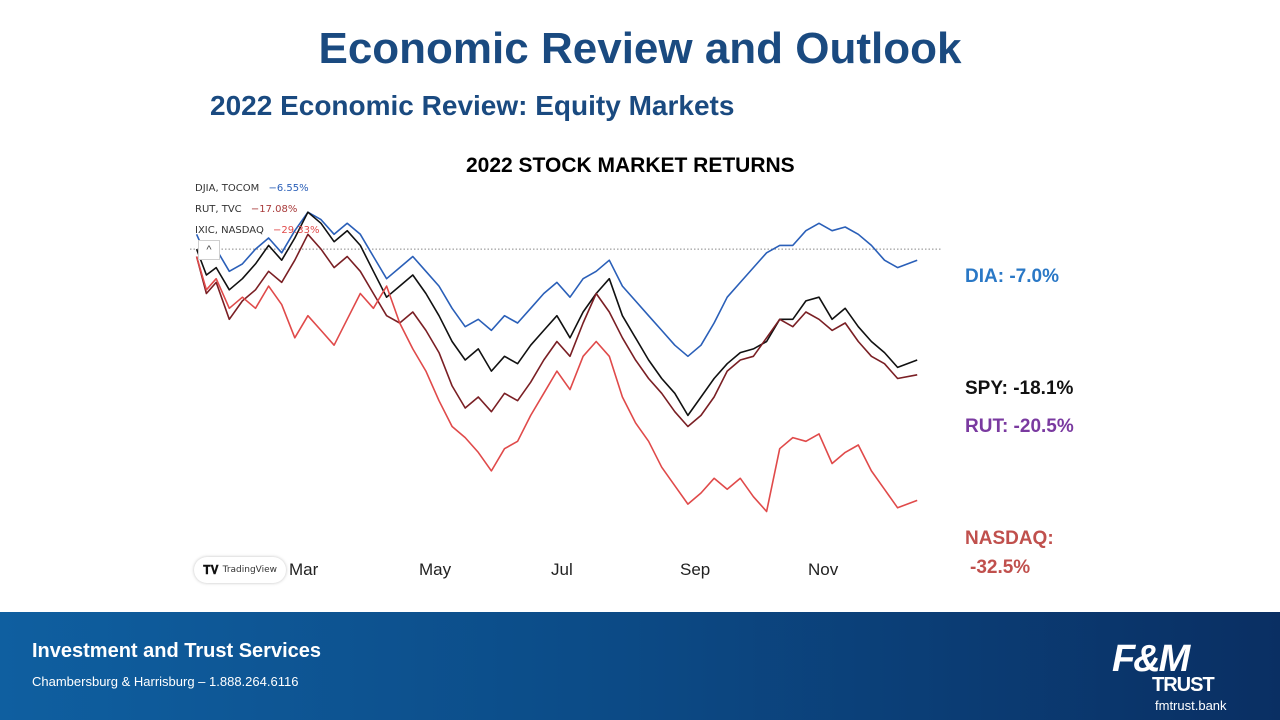  Describe the element at coordinates (640, 48) in the screenshot. I see `slide-title: Economic Review and Outlook` at that location.